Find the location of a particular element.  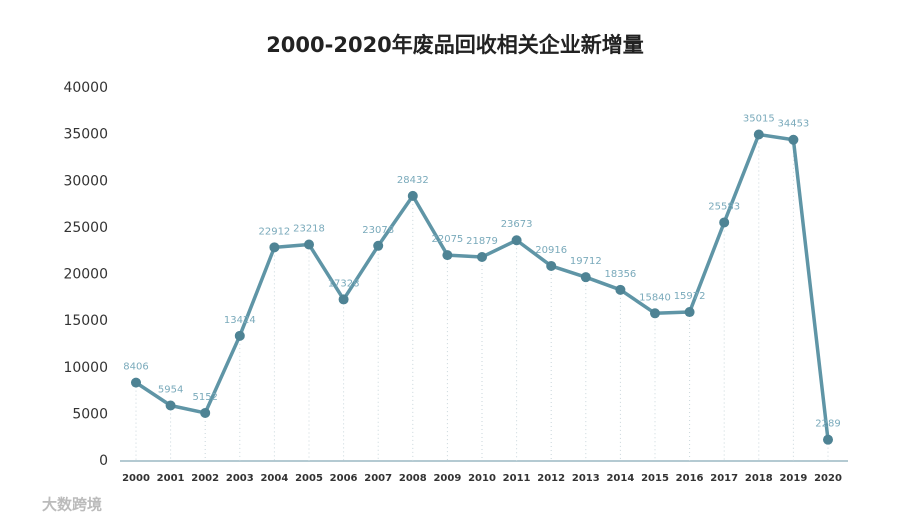

value-label: 34453 is located at coordinates (793, 124).